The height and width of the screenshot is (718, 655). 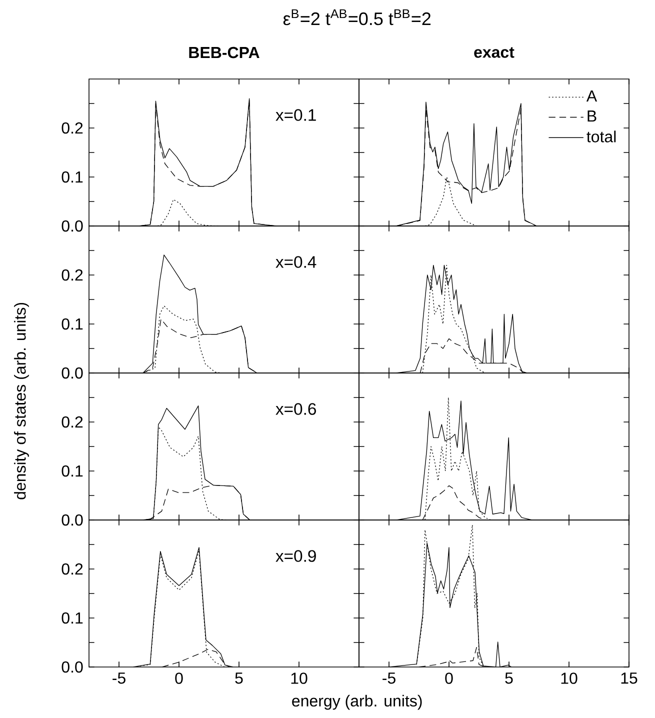 I want to click on annotation: x=0.9, so click(x=296, y=556).